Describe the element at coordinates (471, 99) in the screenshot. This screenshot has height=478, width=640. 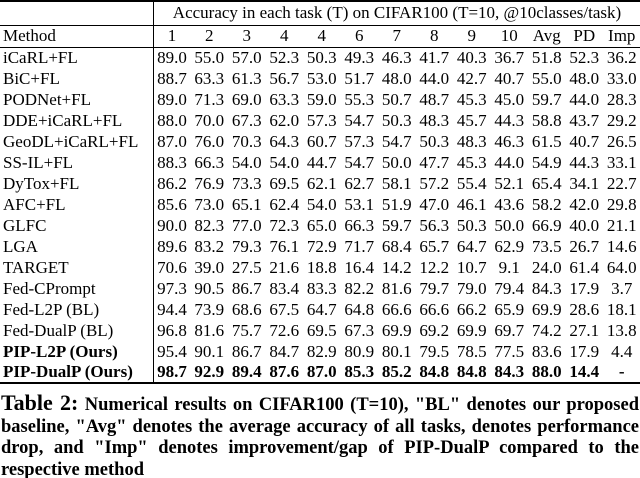
I see `value-cell: 45.3` at that location.